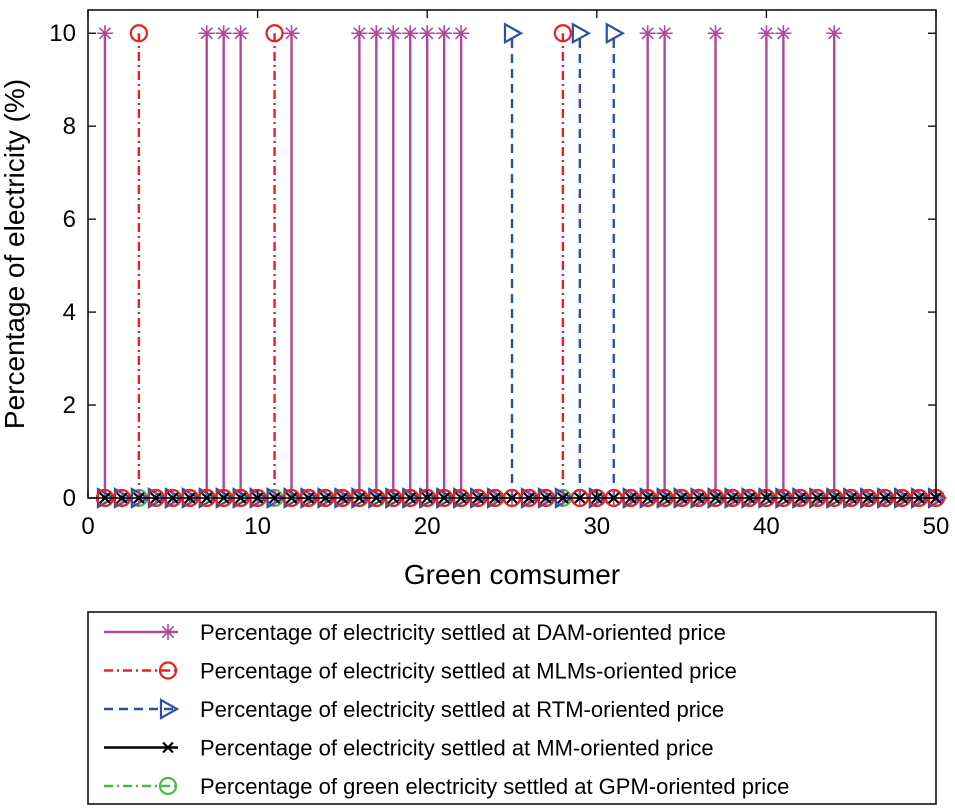 This screenshot has width=955, height=809. Describe the element at coordinates (62, 33) in the screenshot. I see `y-tick-label: 10` at that location.